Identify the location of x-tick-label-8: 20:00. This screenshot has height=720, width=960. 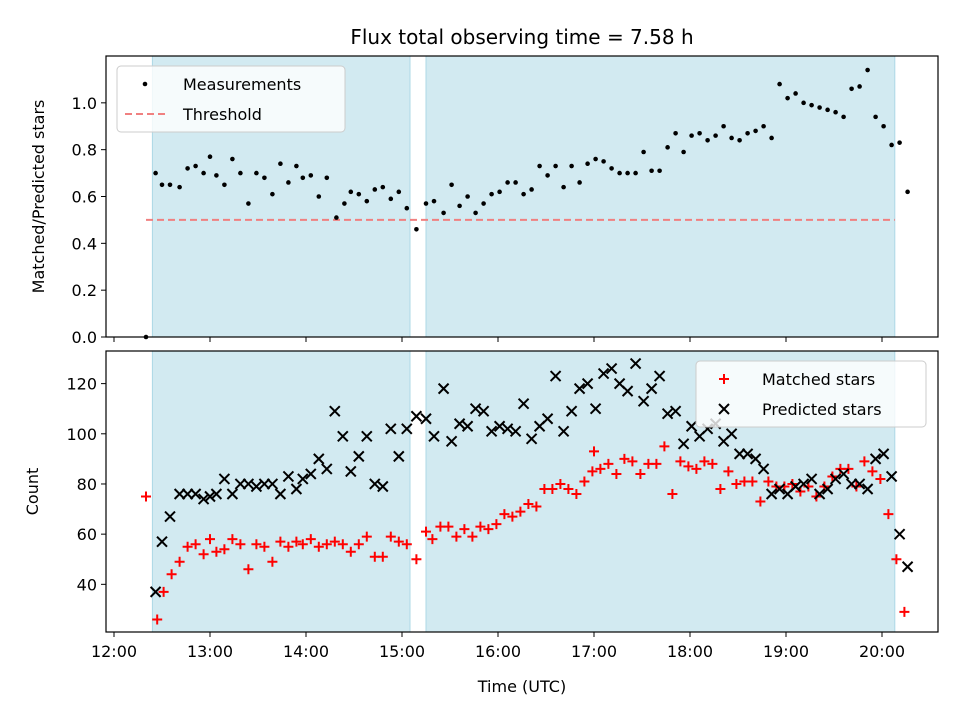
(882, 651).